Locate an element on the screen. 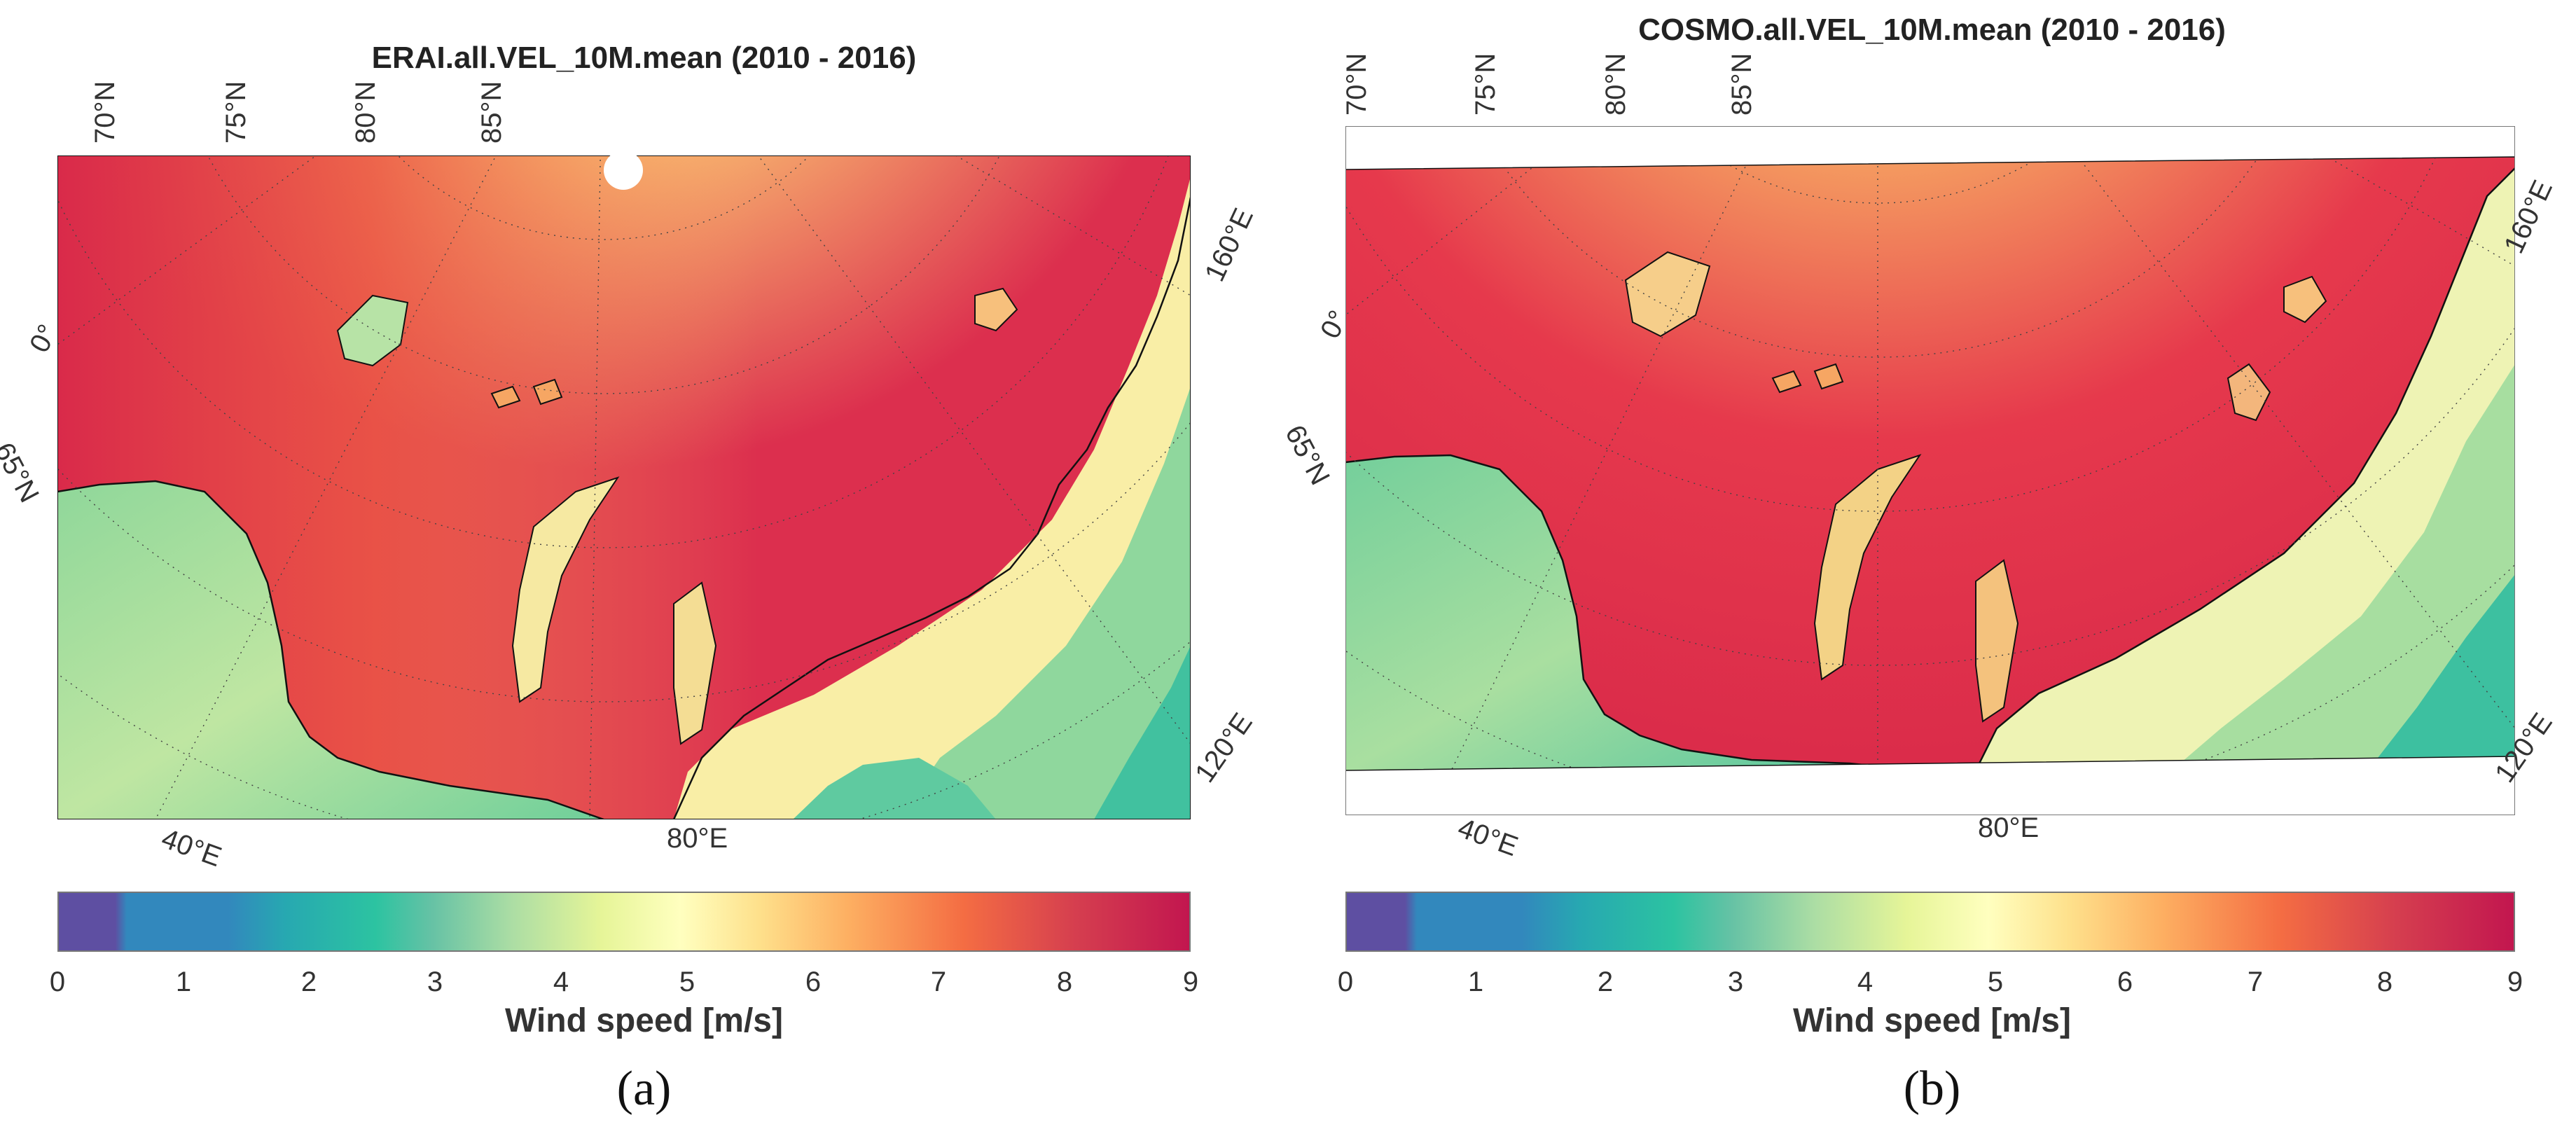  lon-label-120e: 120°E is located at coordinates (1224, 748).